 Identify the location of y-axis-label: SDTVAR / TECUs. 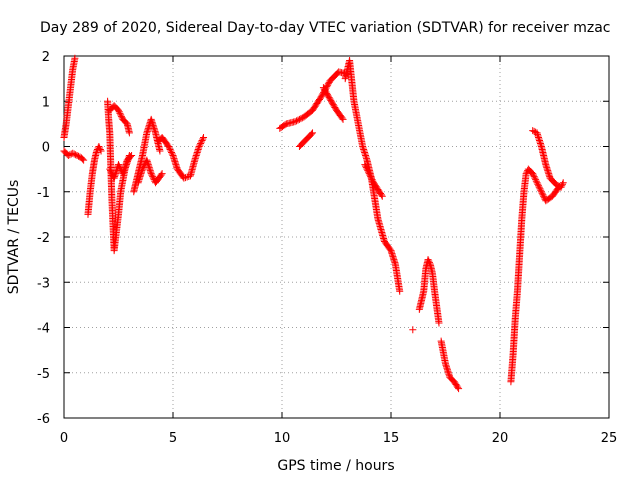
(14, 237).